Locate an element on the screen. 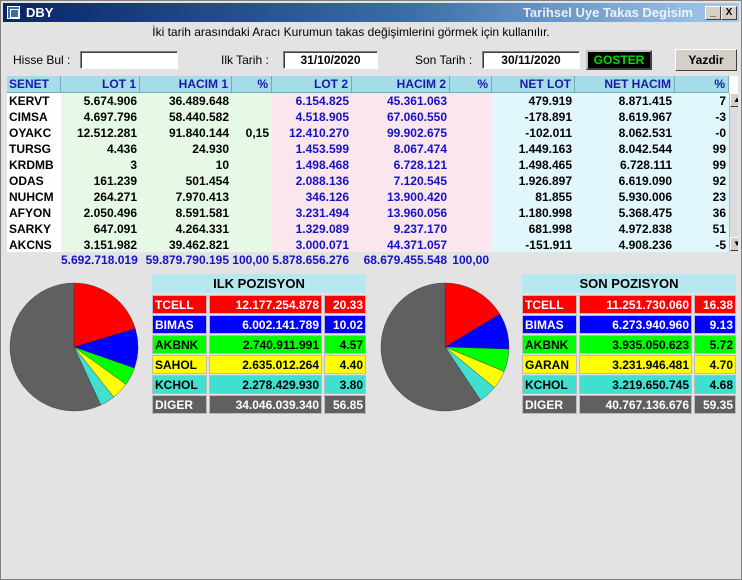 The image size is (742, 580). cell-net-hacim: 5.930.006 is located at coordinates (625, 197).